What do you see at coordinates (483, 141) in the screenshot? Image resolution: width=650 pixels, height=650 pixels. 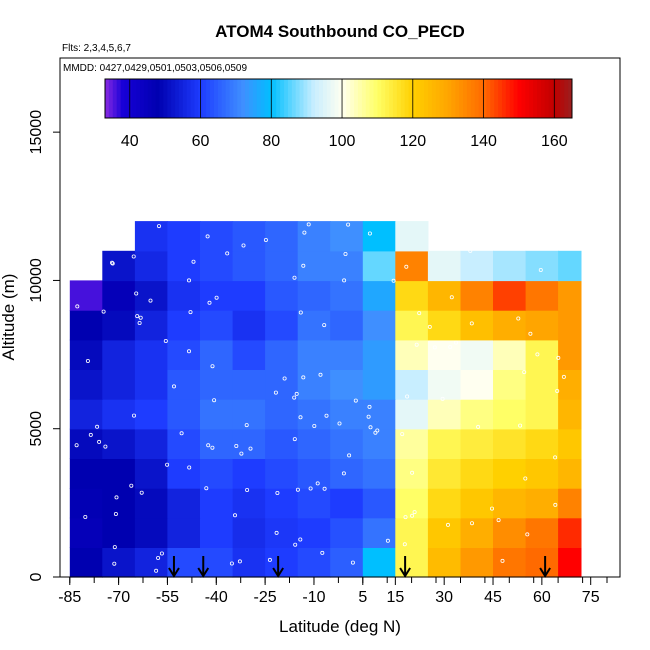 I see `colorbar-tick-label: 140` at bounding box center [483, 141].